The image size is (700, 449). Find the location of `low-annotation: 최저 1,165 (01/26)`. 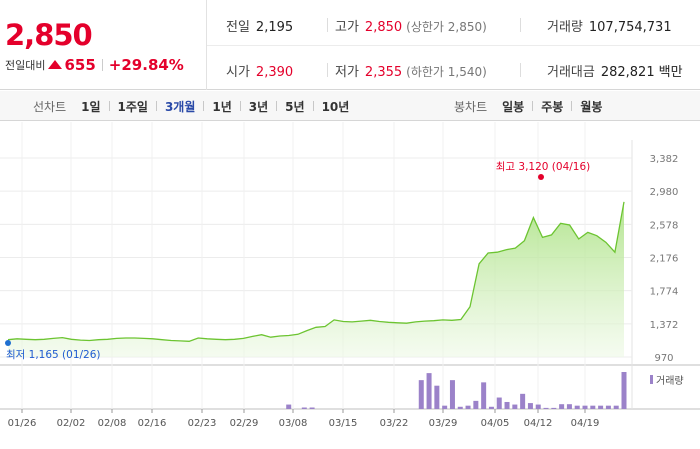

low-annotation: 최저 1,165 (01/26) is located at coordinates (53, 355).